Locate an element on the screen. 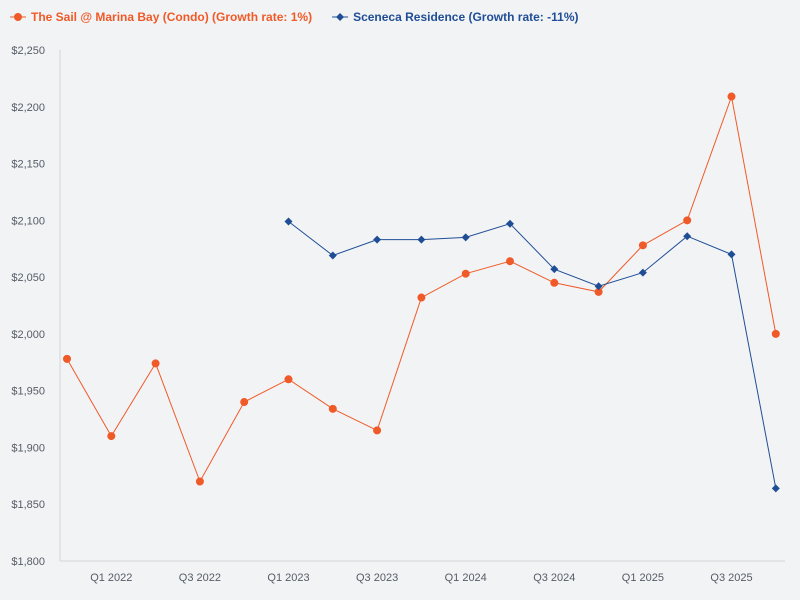 This screenshot has width=800, height=600. y-tick-label: $1,800 is located at coordinates (28, 562).